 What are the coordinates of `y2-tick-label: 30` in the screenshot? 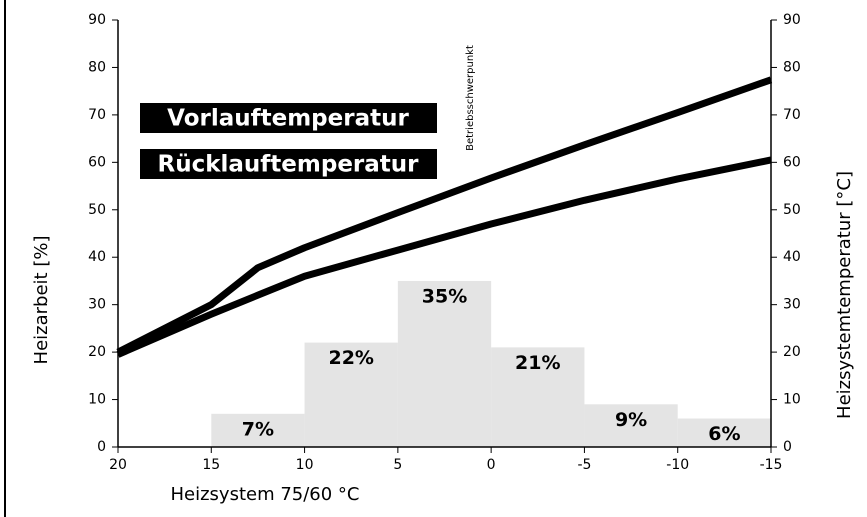 It's located at (792, 305).